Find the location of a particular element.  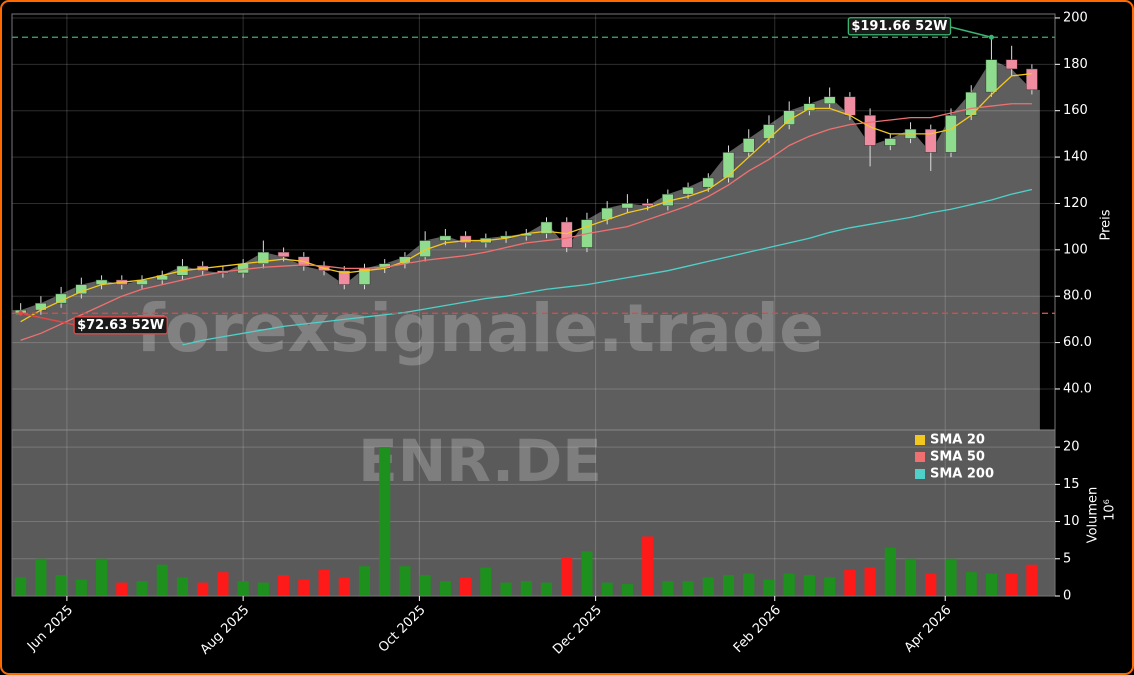

y-tick-label: 100 is located at coordinates (1075, 249).